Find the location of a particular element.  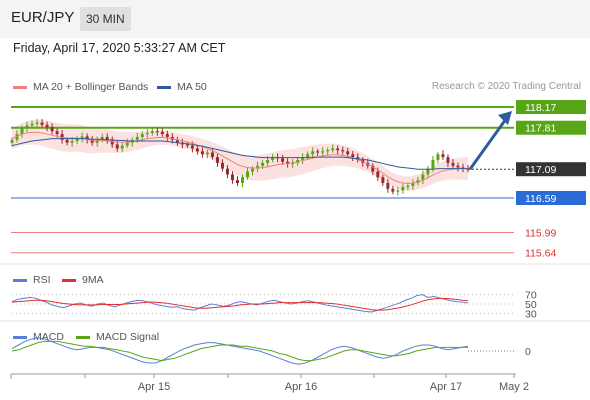

x-tick-label: Apr 17 is located at coordinates (446, 387).